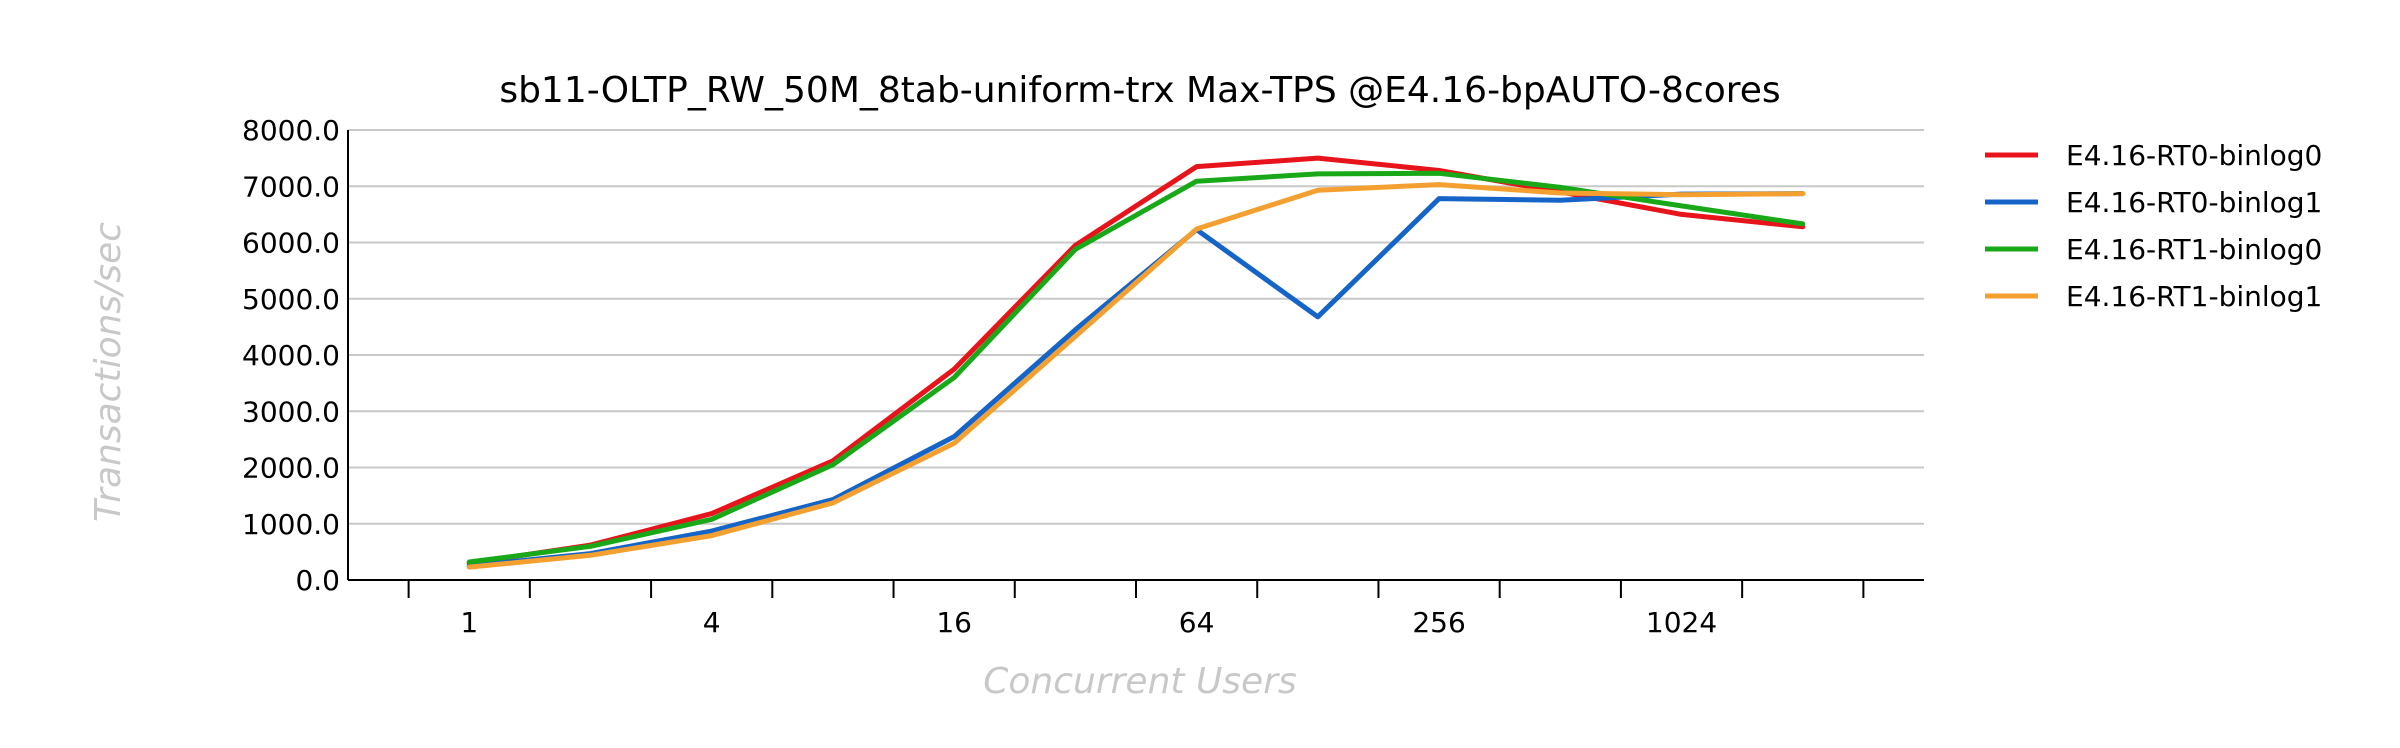 The height and width of the screenshot is (748, 2400). What do you see at coordinates (712, 622) in the screenshot?
I see `x-tick-label: 4` at bounding box center [712, 622].